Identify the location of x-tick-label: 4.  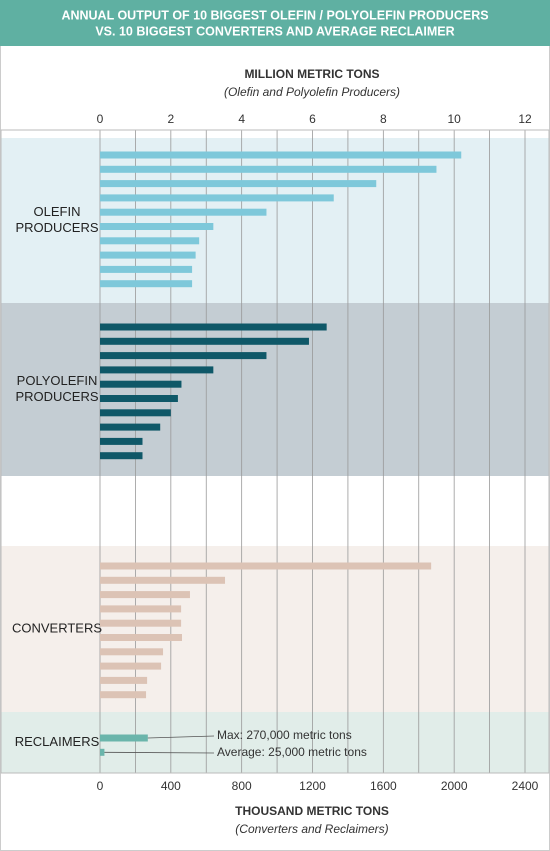
(241, 119).